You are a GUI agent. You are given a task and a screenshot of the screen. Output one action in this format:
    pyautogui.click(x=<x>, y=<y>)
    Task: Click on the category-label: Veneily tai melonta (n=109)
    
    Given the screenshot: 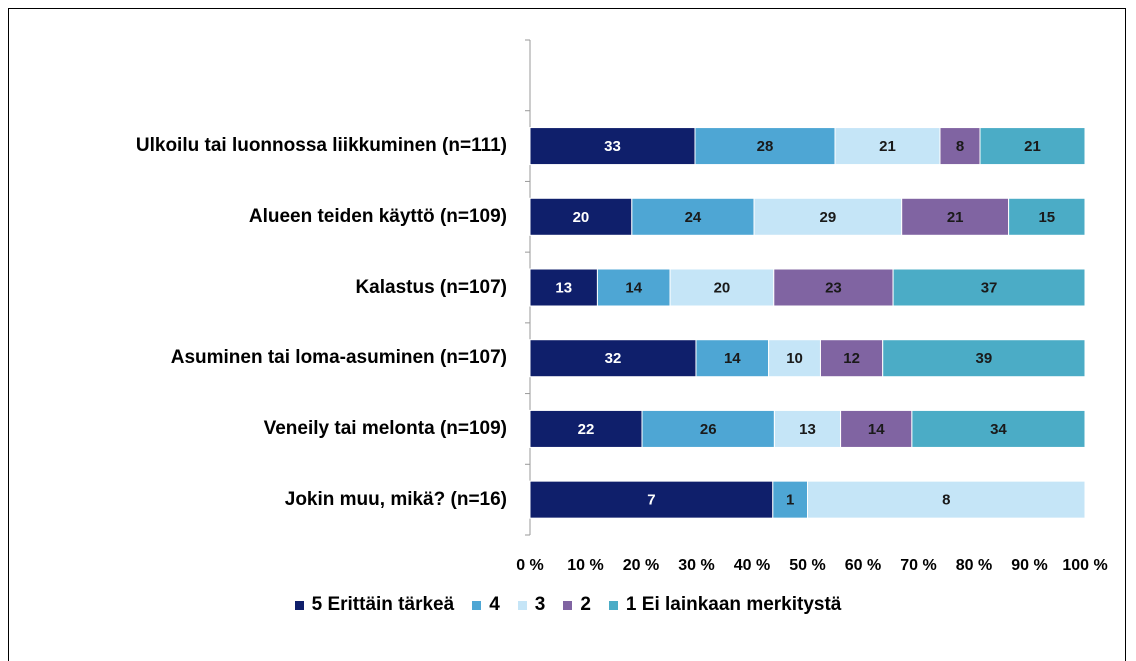 What is the action you would take?
    pyautogui.click(x=385, y=428)
    